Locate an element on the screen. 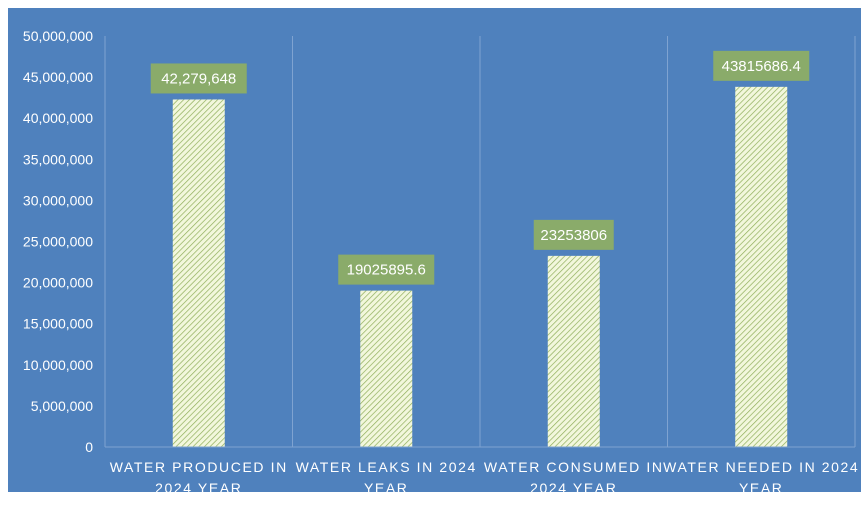 This screenshot has width=861, height=521. y-tick-label: 35,000,000 is located at coordinates (58, 159).